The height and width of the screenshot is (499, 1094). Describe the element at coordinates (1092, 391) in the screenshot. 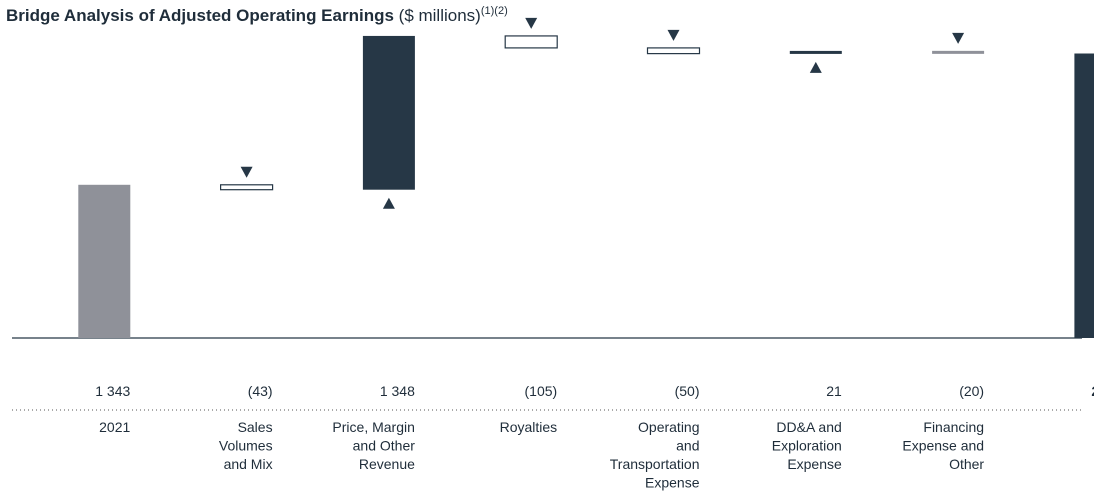

I see `value-label-7: 2 494` at that location.